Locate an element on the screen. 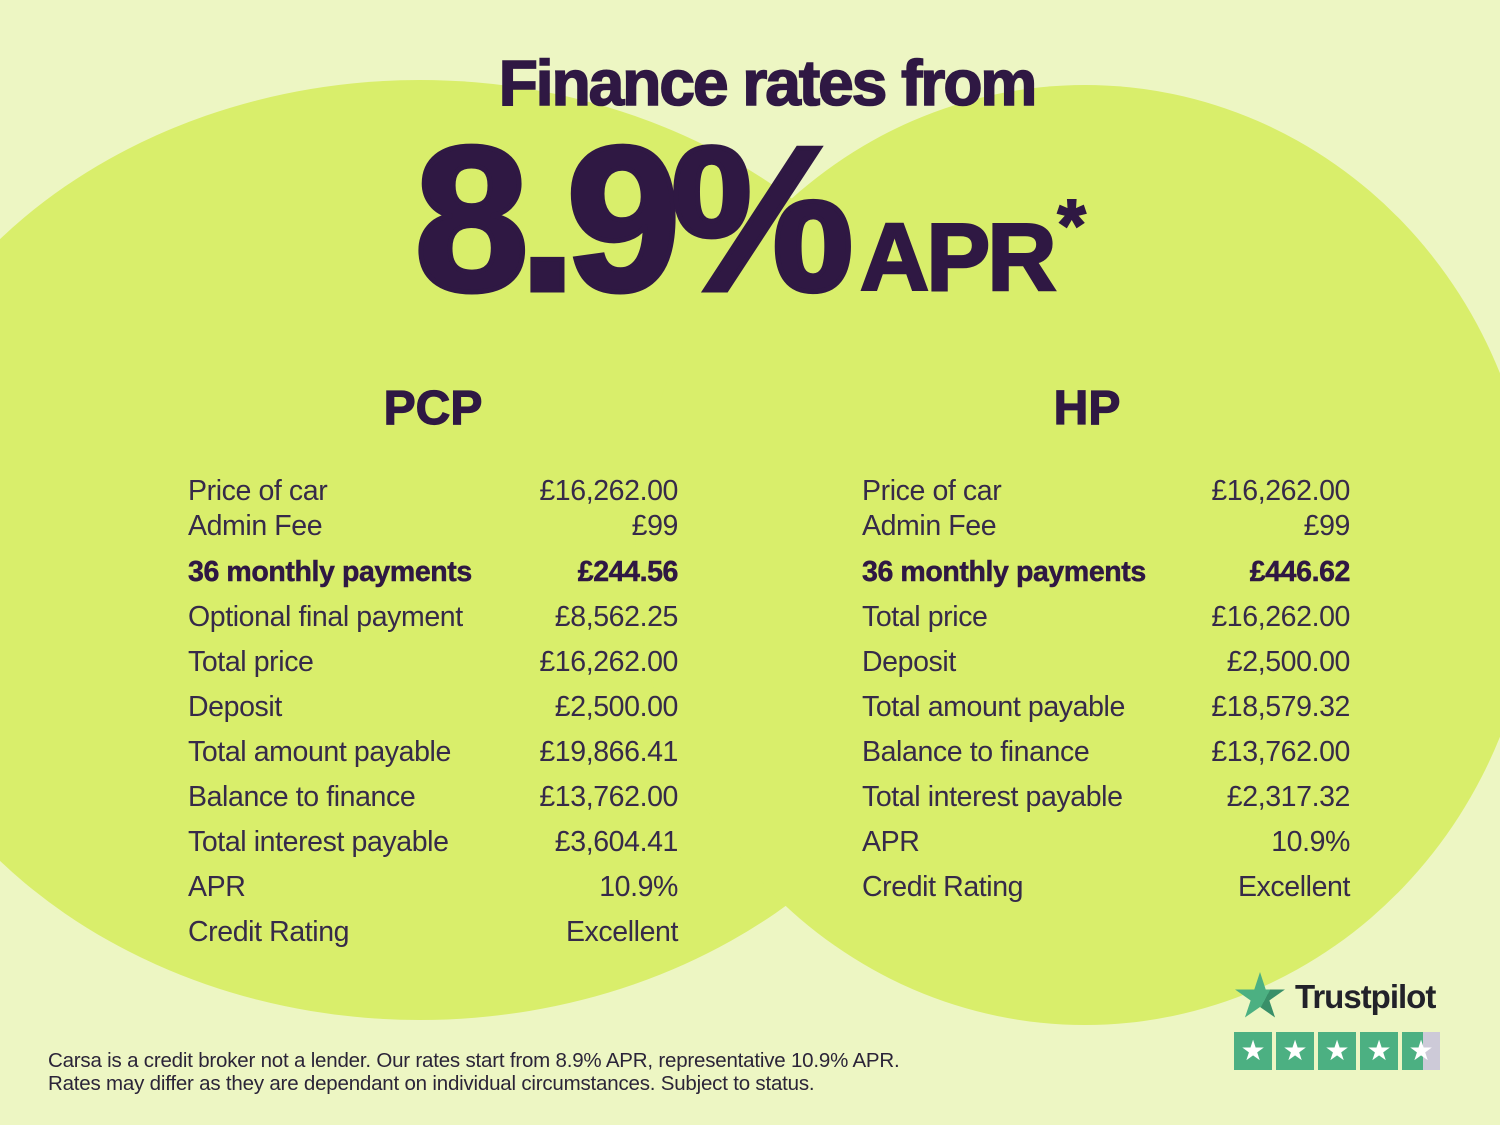  table-row: Total interest payable £3,604.41 is located at coordinates (433, 842).